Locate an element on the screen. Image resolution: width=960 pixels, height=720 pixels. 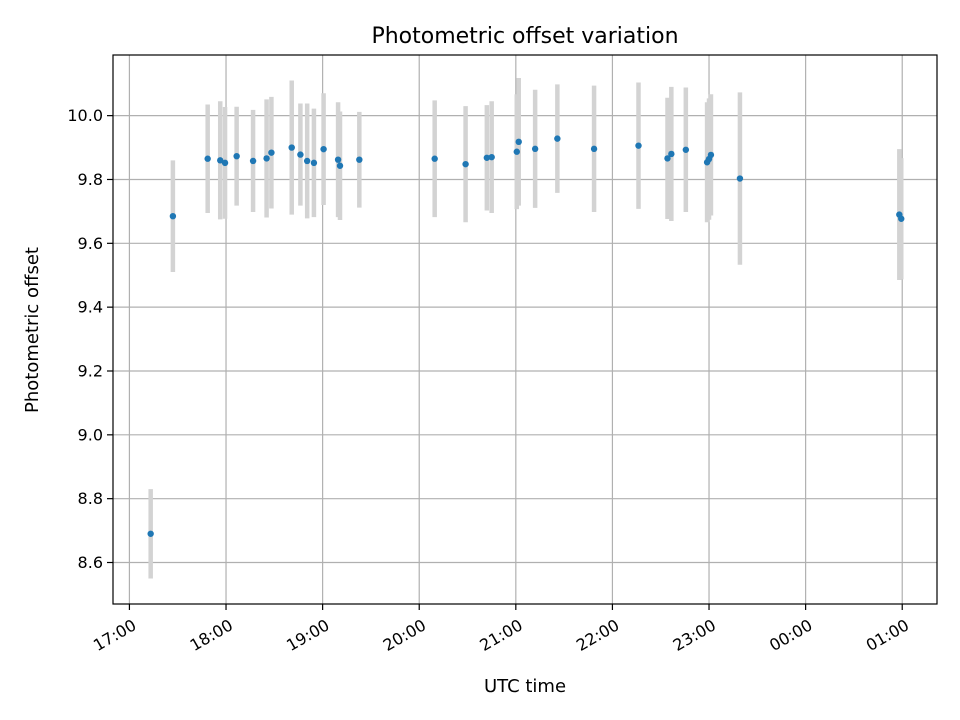
y-tick-label: 9.0 is located at coordinates (90, 434).